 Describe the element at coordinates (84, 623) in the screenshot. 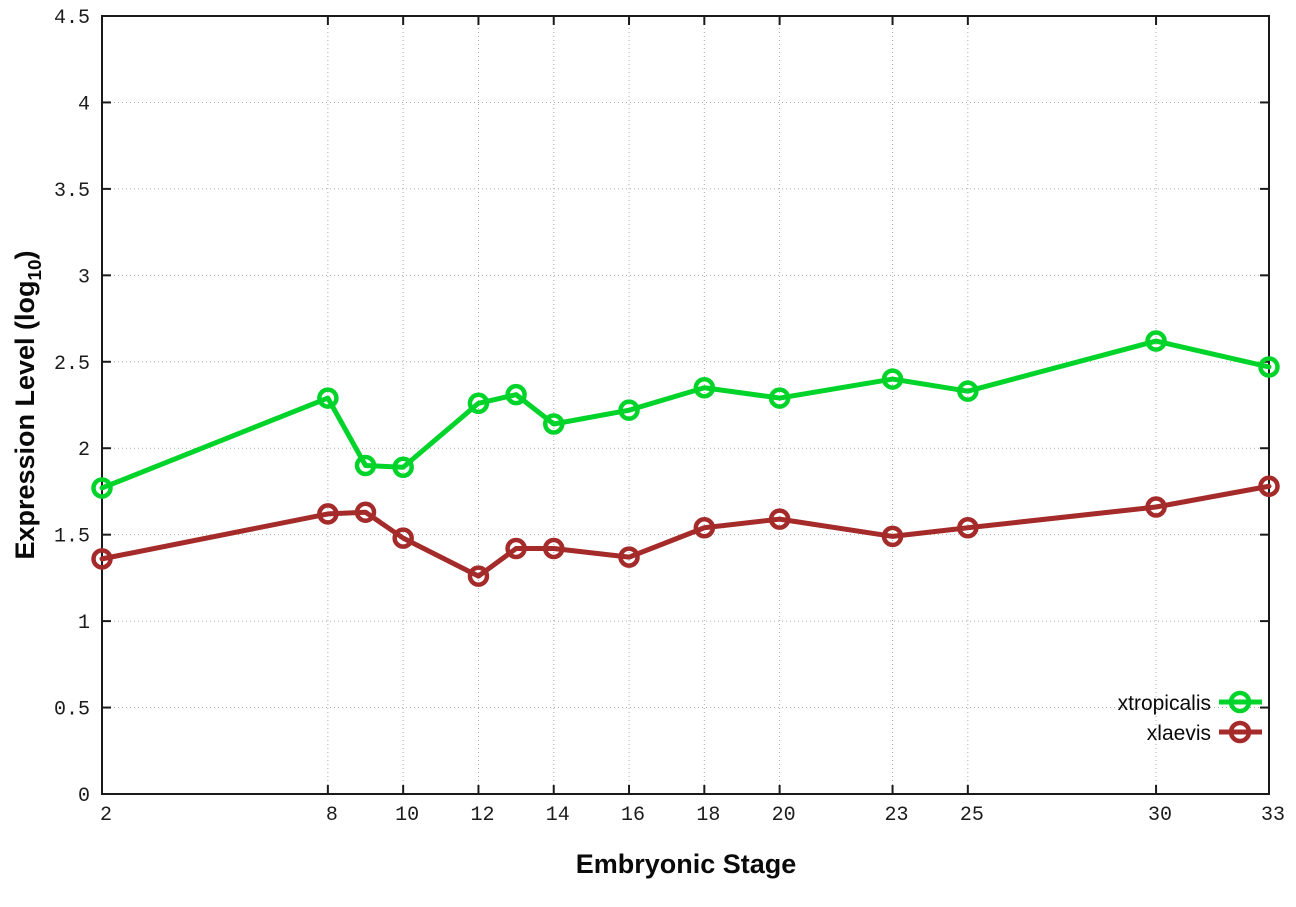

I see `y-tick-label: 1` at that location.